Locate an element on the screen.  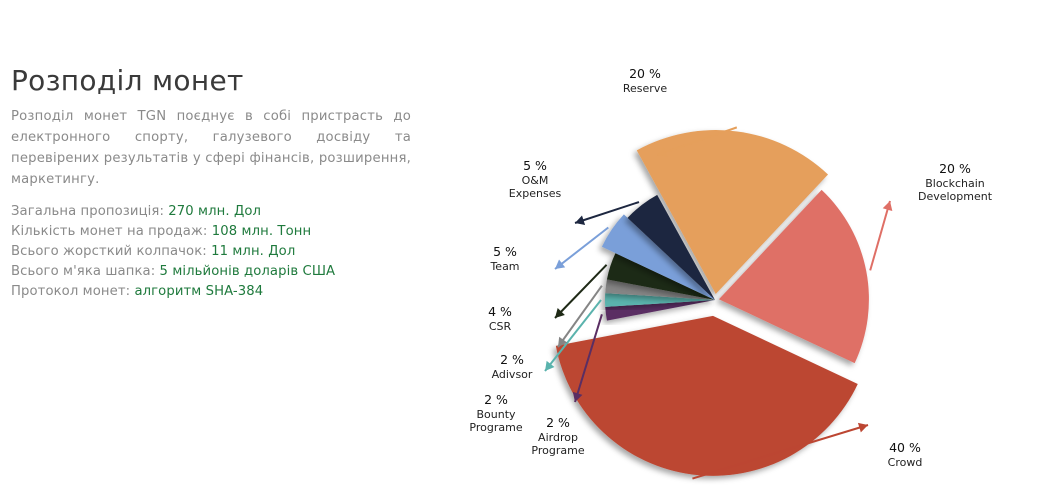
fact-total-supply: Загальна пропозиція: 270 млн. Дол is located at coordinates (211, 212).